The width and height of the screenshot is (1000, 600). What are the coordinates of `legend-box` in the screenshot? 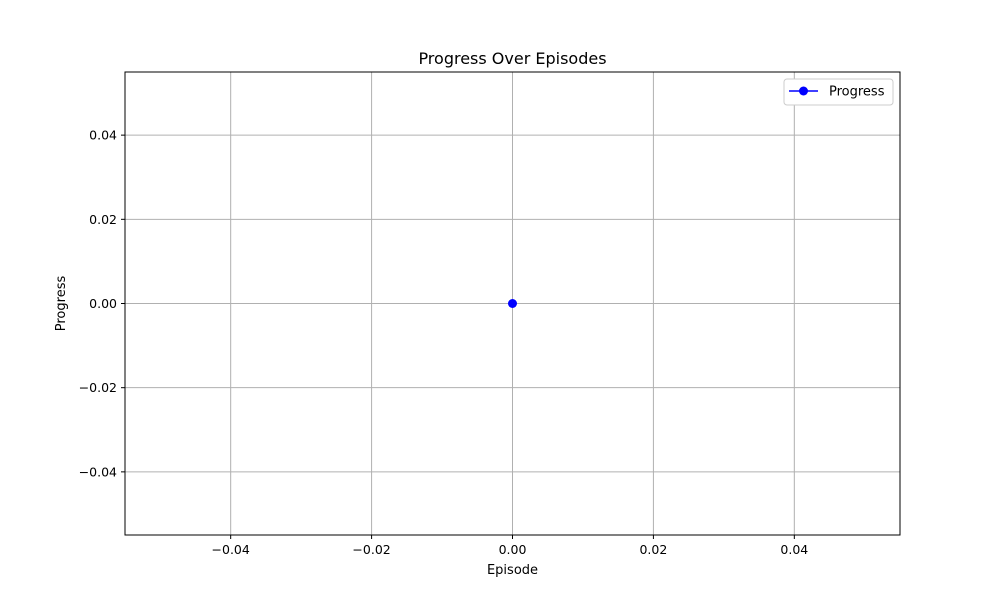 It's located at (838, 92).